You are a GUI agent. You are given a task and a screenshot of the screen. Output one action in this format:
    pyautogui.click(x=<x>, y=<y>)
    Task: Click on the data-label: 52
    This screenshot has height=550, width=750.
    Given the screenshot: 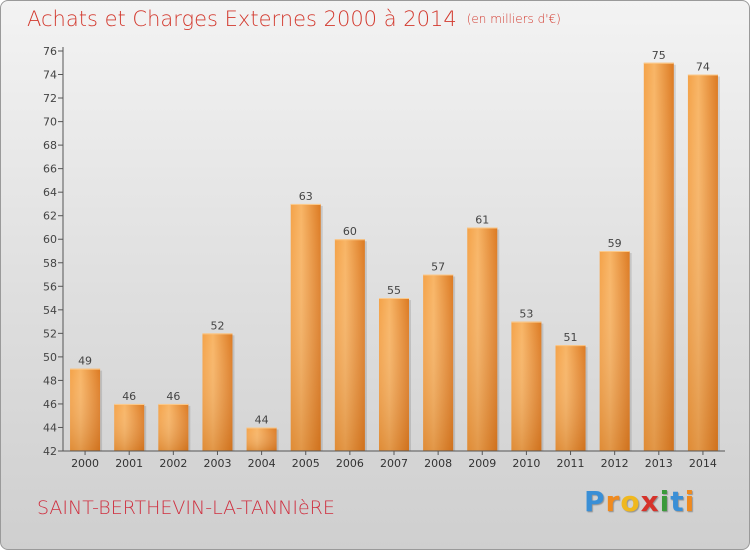 What is the action you would take?
    pyautogui.click(x=217, y=325)
    